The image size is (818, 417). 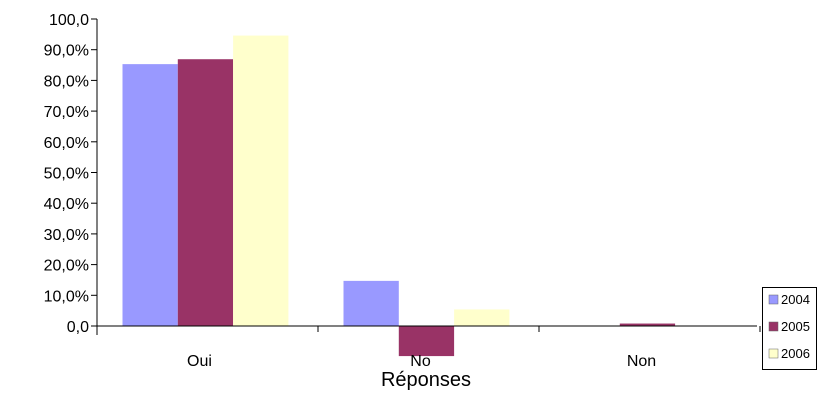 I want to click on y-tick-label: 70,0%, so click(x=66, y=112).